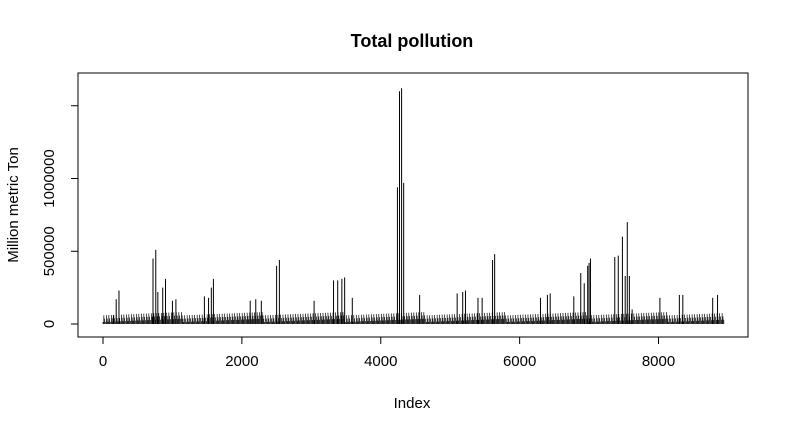 The width and height of the screenshot is (787, 431). What do you see at coordinates (49, 324) in the screenshot?
I see `y-tick-label: 0` at bounding box center [49, 324].